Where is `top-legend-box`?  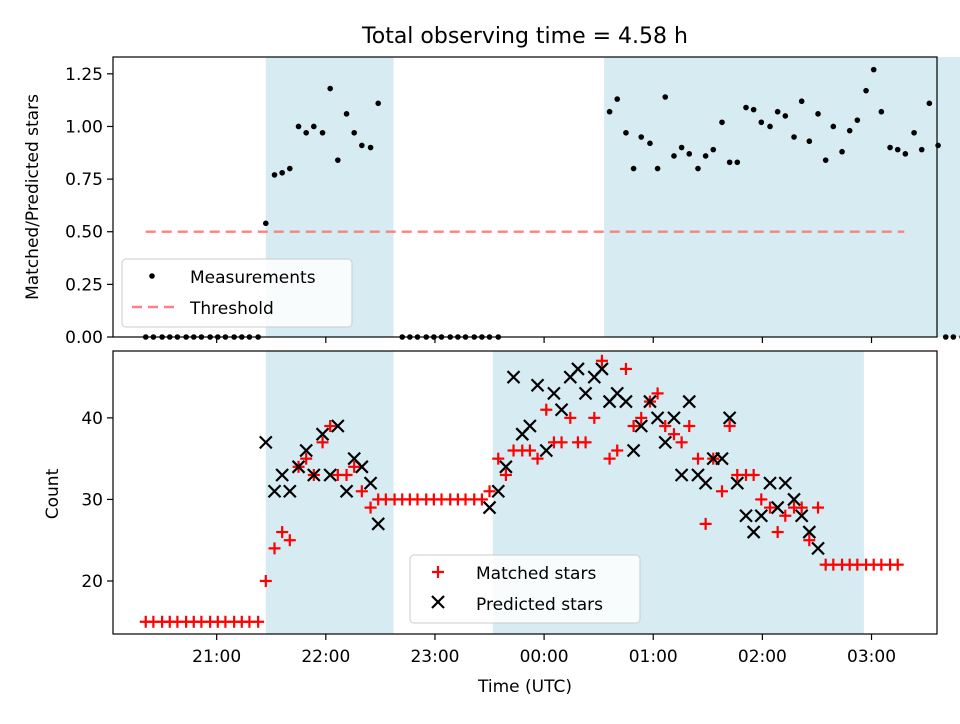 top-legend-box is located at coordinates (237, 293).